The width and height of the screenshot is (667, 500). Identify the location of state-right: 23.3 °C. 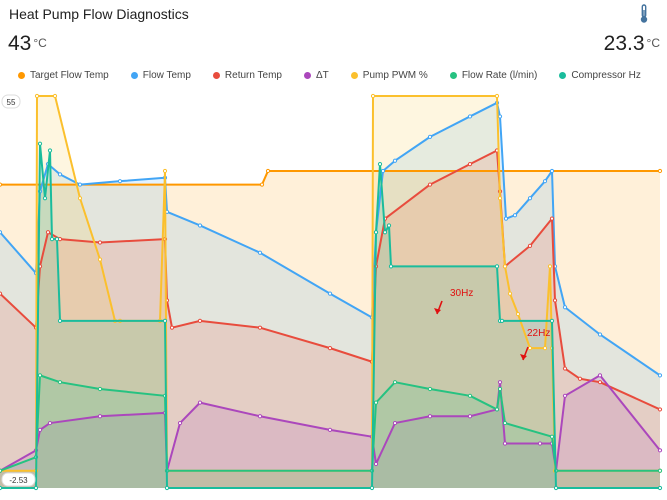
(632, 44).